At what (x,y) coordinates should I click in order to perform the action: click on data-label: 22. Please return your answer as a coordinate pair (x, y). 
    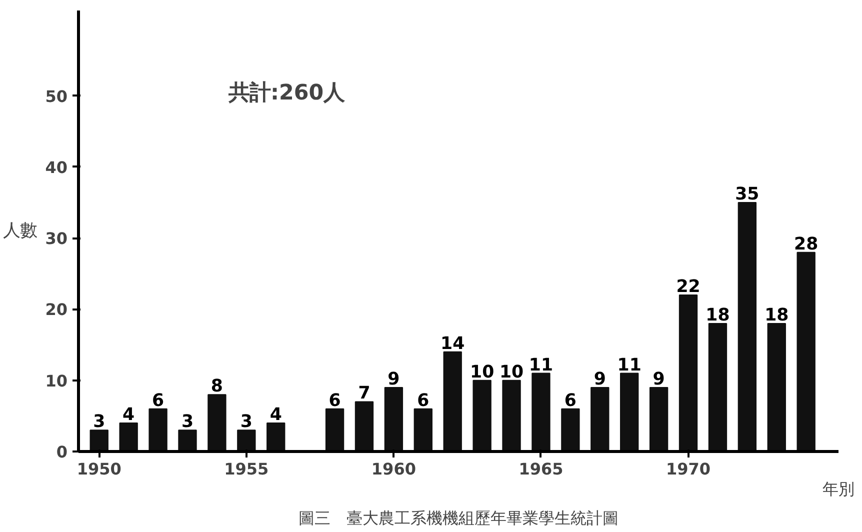
    Looking at the image, I should click on (688, 287).